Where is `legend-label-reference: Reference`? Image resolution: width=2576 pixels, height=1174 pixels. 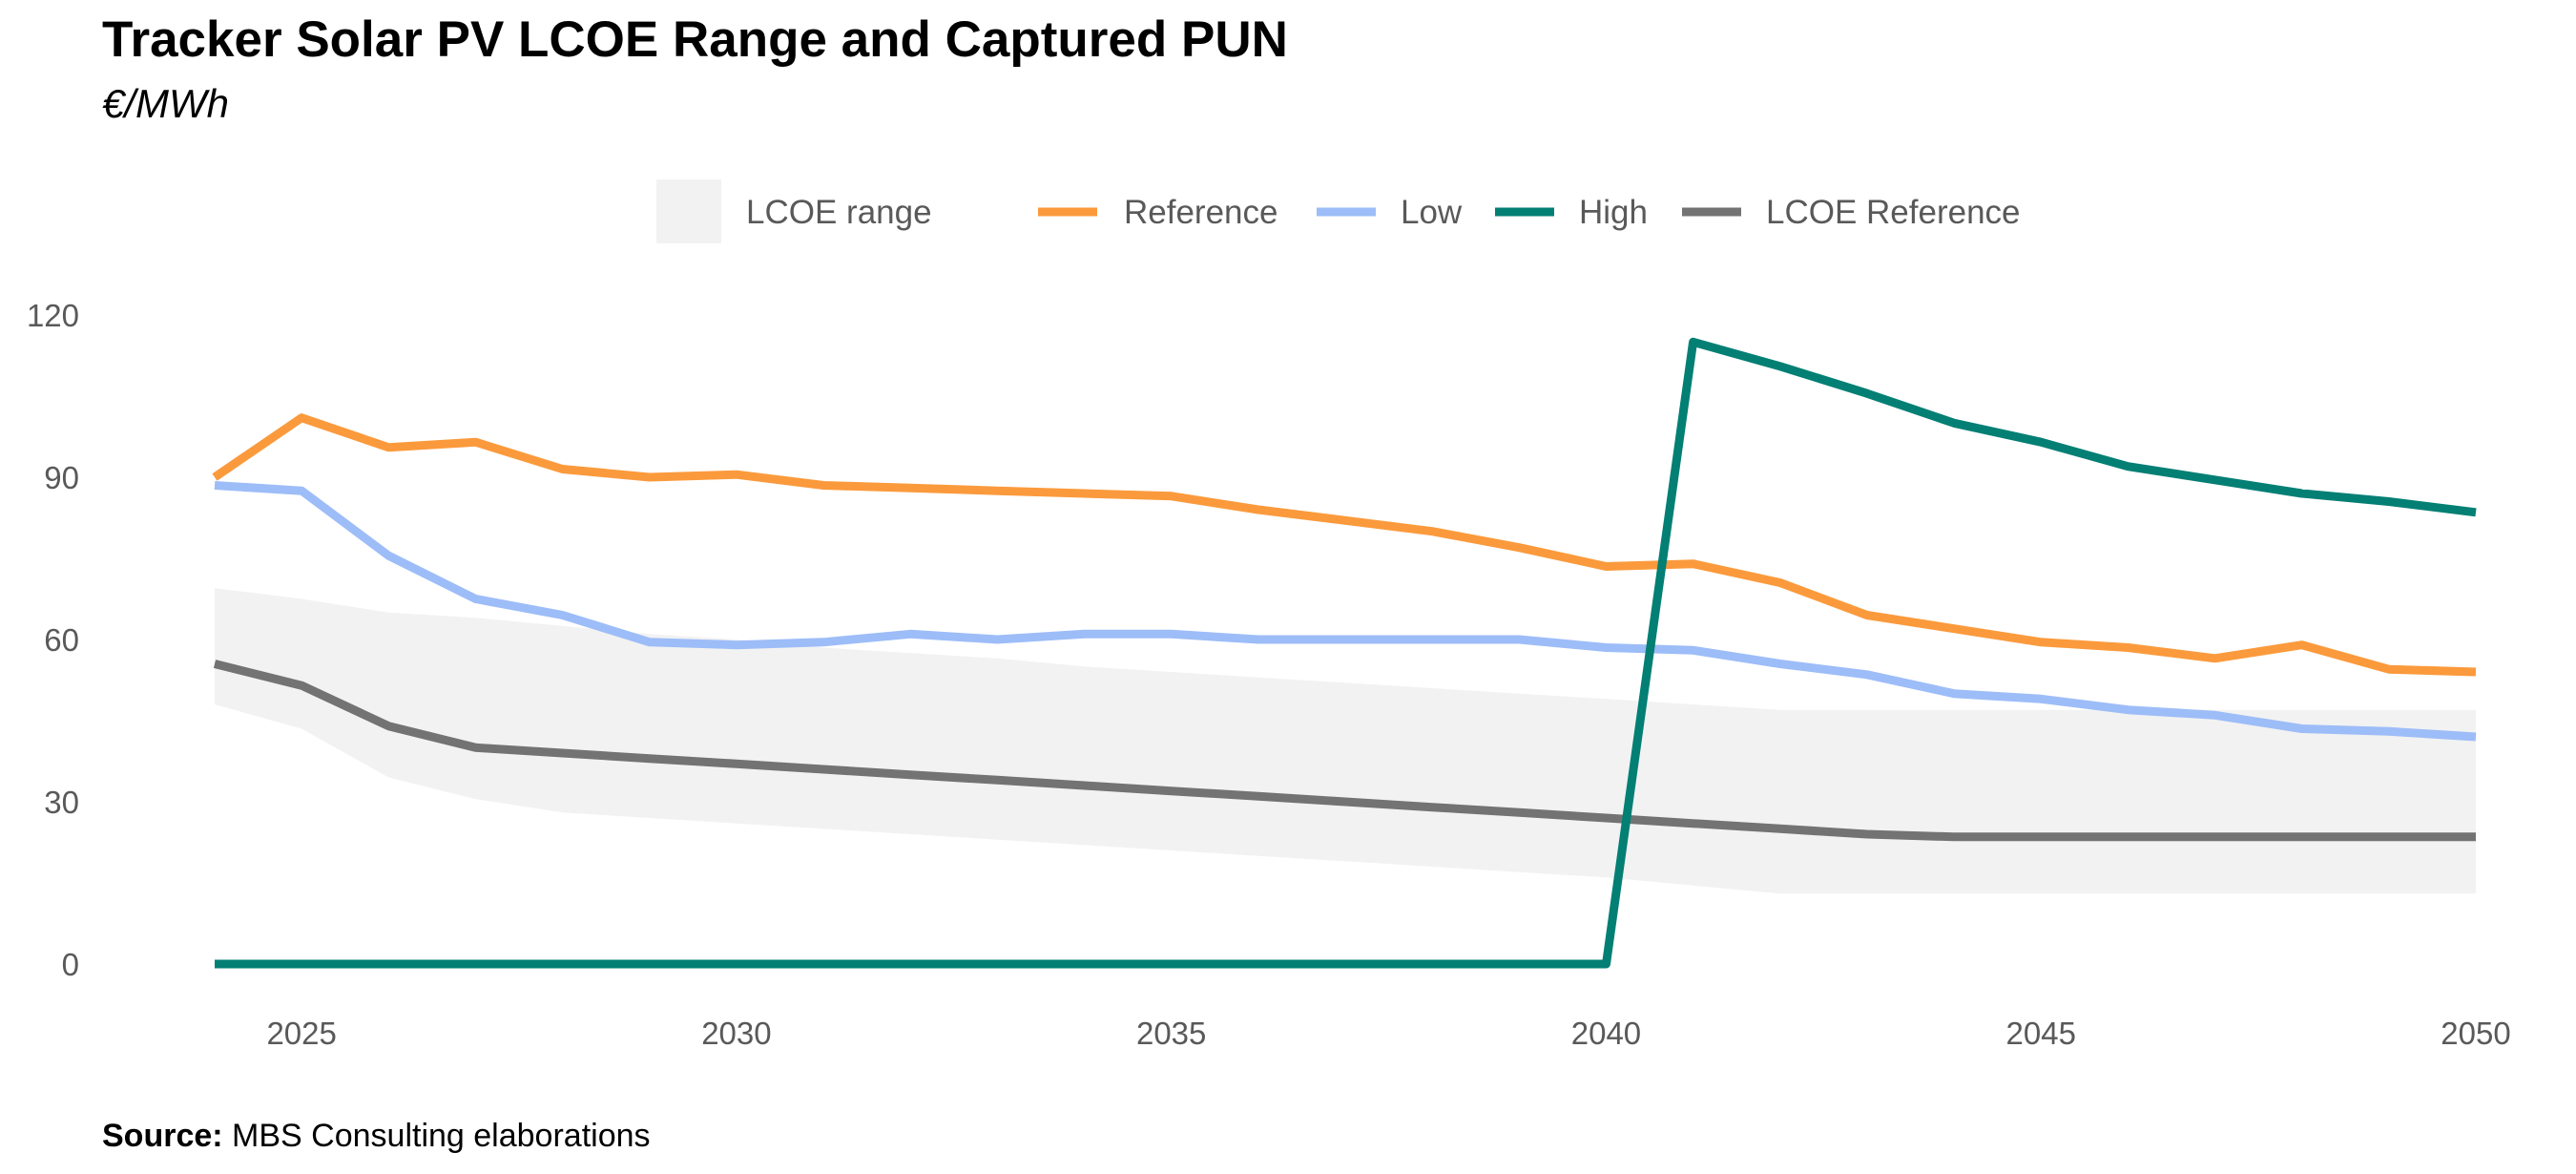 legend-label-reference: Reference is located at coordinates (1201, 212).